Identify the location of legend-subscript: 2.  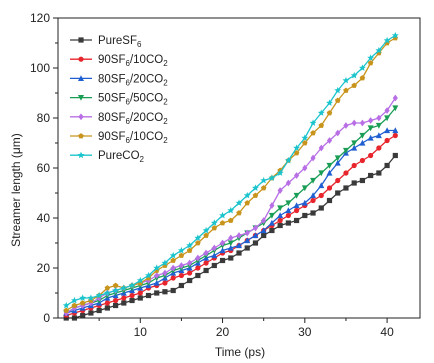
(165, 82).